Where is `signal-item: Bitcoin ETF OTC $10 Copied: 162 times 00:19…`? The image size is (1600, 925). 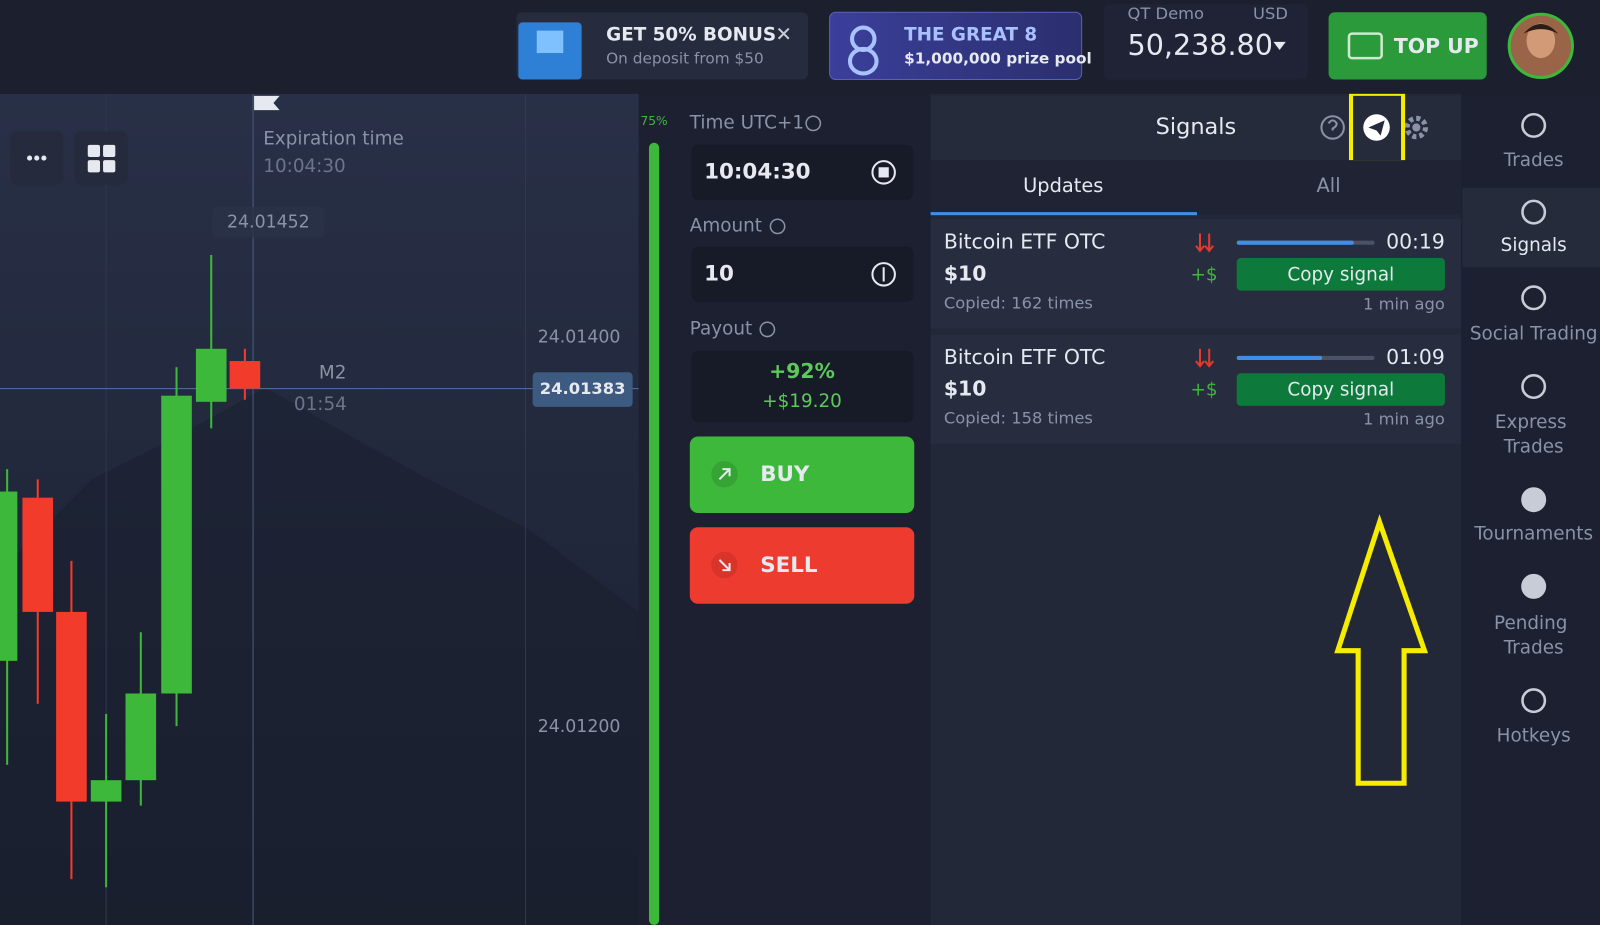
signal-item: Bitcoin ETF OTC $10 Copied: 162 times 00:19… is located at coordinates (1196, 274).